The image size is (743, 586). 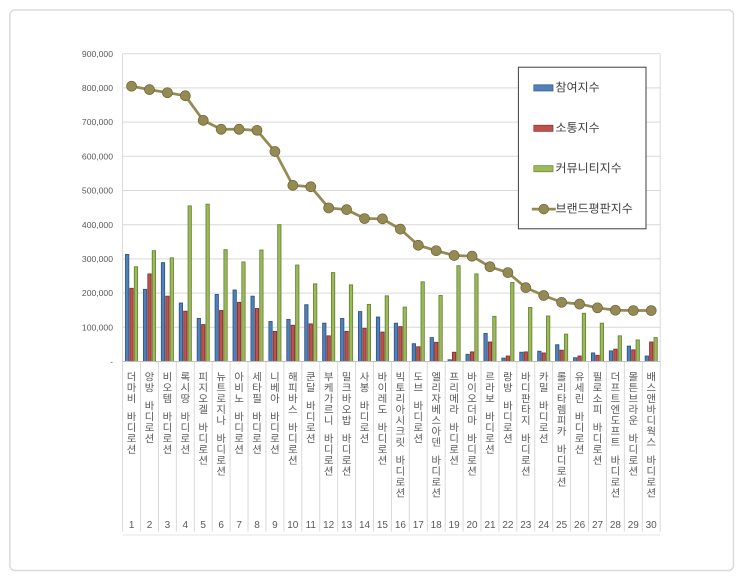 I want to click on svg-text: 500,000, so click(x=97, y=191).